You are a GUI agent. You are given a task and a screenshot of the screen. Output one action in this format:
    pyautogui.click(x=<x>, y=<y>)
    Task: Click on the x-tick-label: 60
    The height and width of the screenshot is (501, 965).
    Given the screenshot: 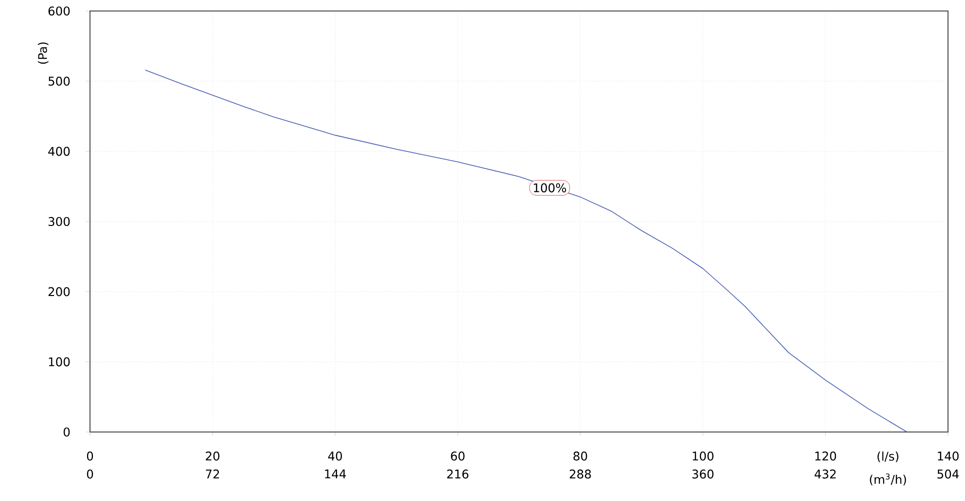 What is the action you would take?
    pyautogui.click(x=457, y=456)
    